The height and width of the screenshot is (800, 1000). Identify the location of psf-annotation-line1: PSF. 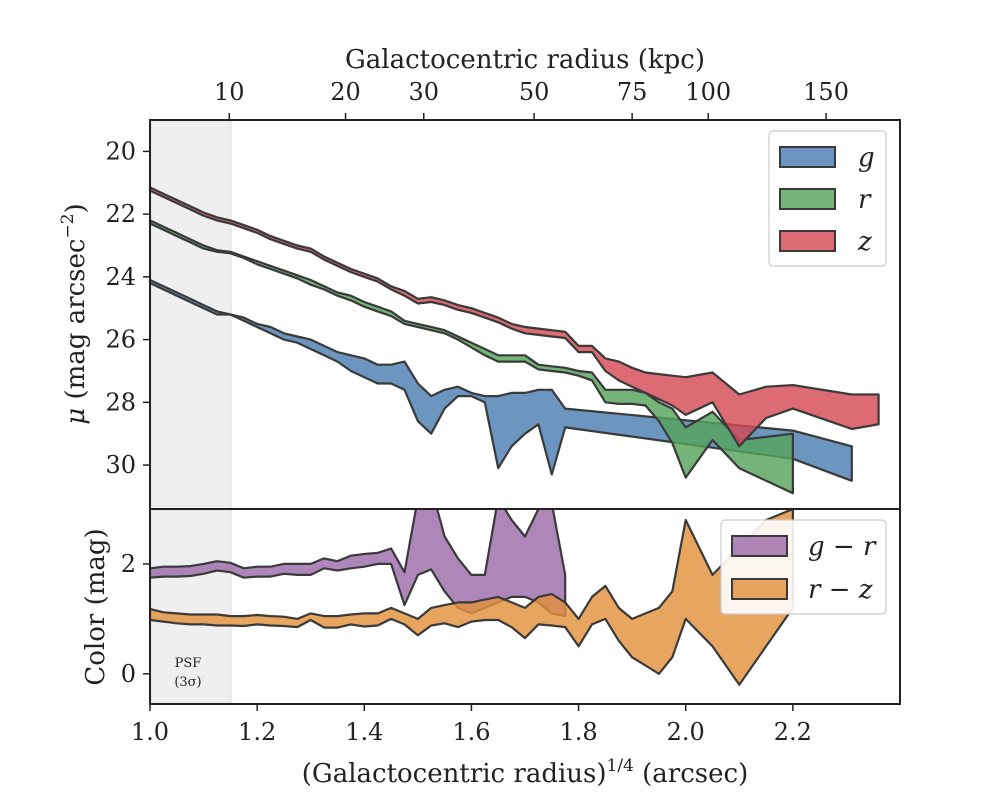
(188, 663).